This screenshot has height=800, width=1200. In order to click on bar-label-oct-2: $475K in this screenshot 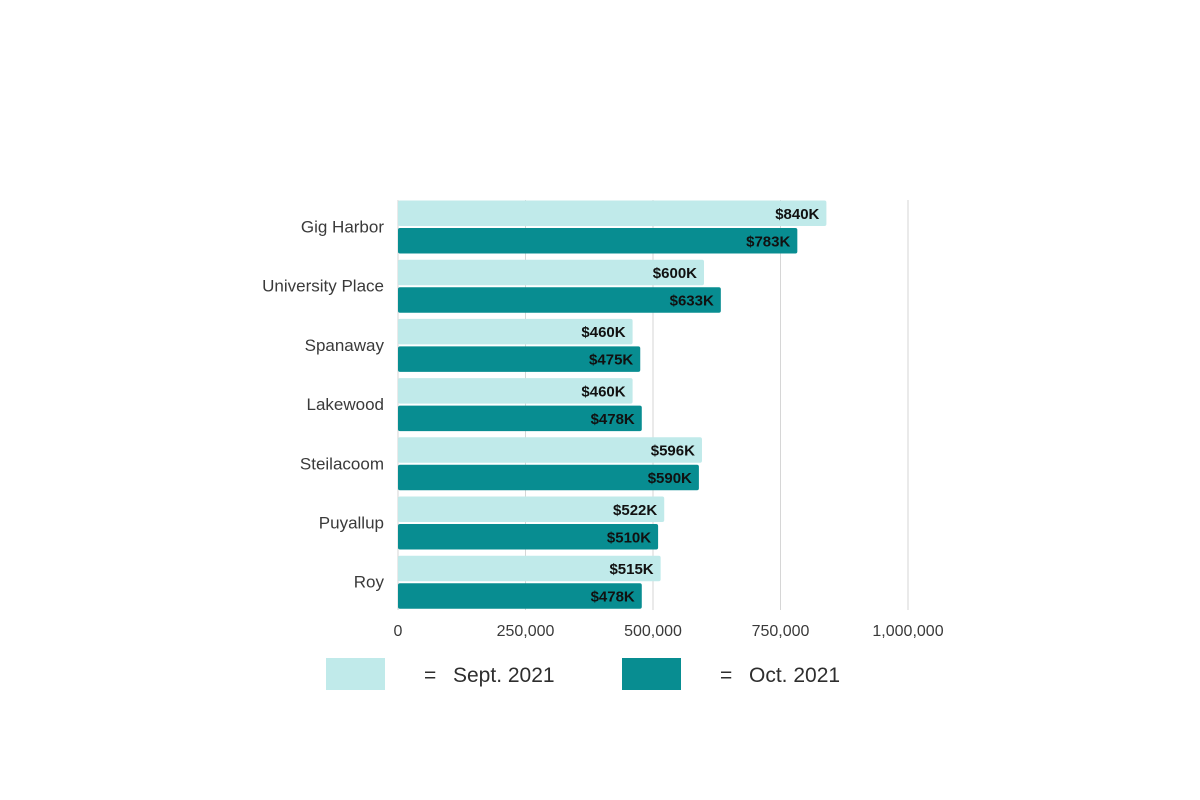, I will do `click(611, 360)`.